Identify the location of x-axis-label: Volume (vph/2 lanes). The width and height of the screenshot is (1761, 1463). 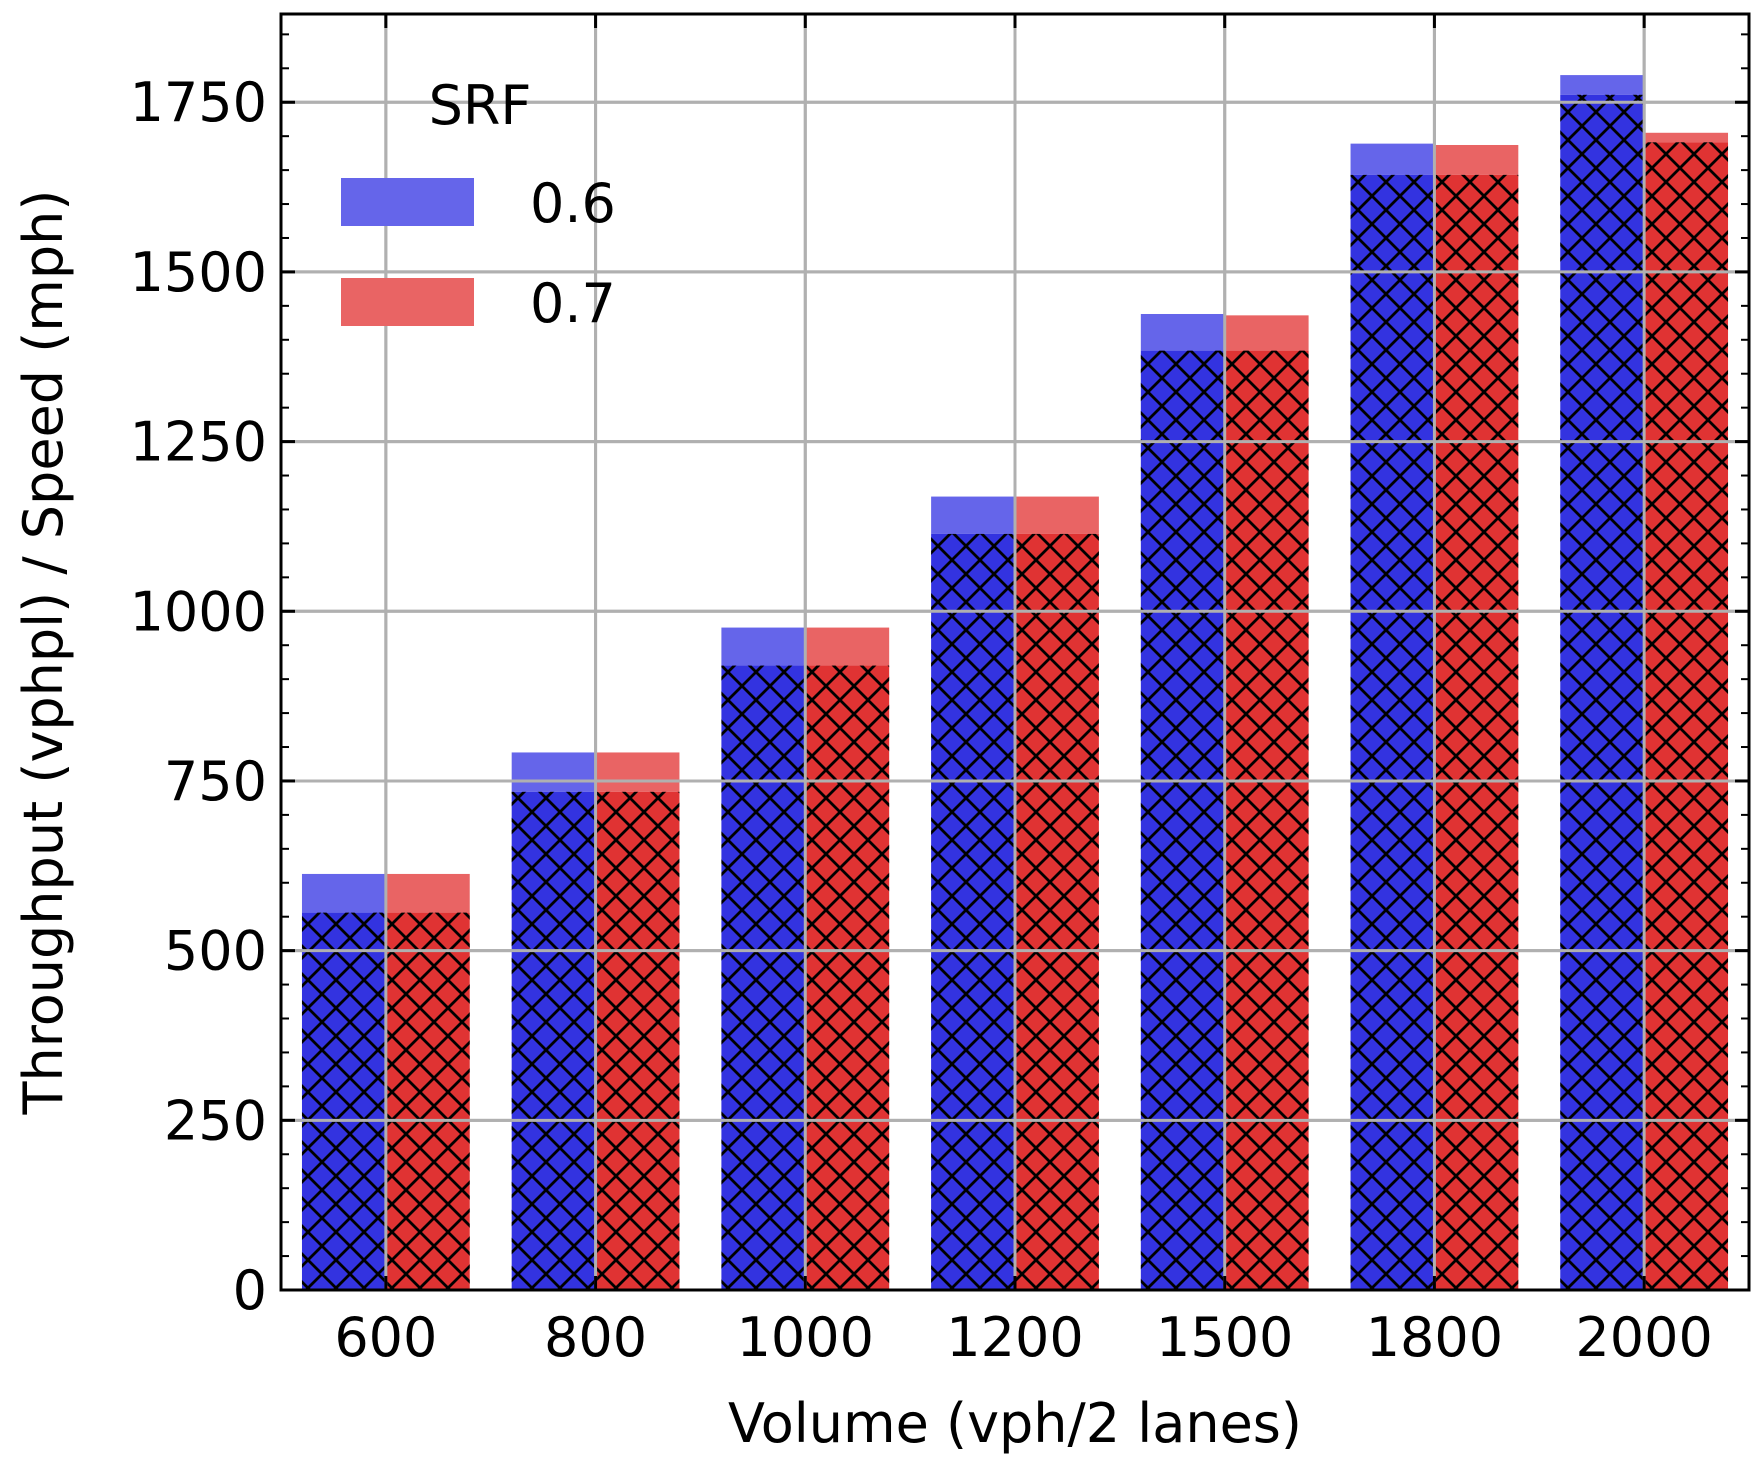
(1015, 1423).